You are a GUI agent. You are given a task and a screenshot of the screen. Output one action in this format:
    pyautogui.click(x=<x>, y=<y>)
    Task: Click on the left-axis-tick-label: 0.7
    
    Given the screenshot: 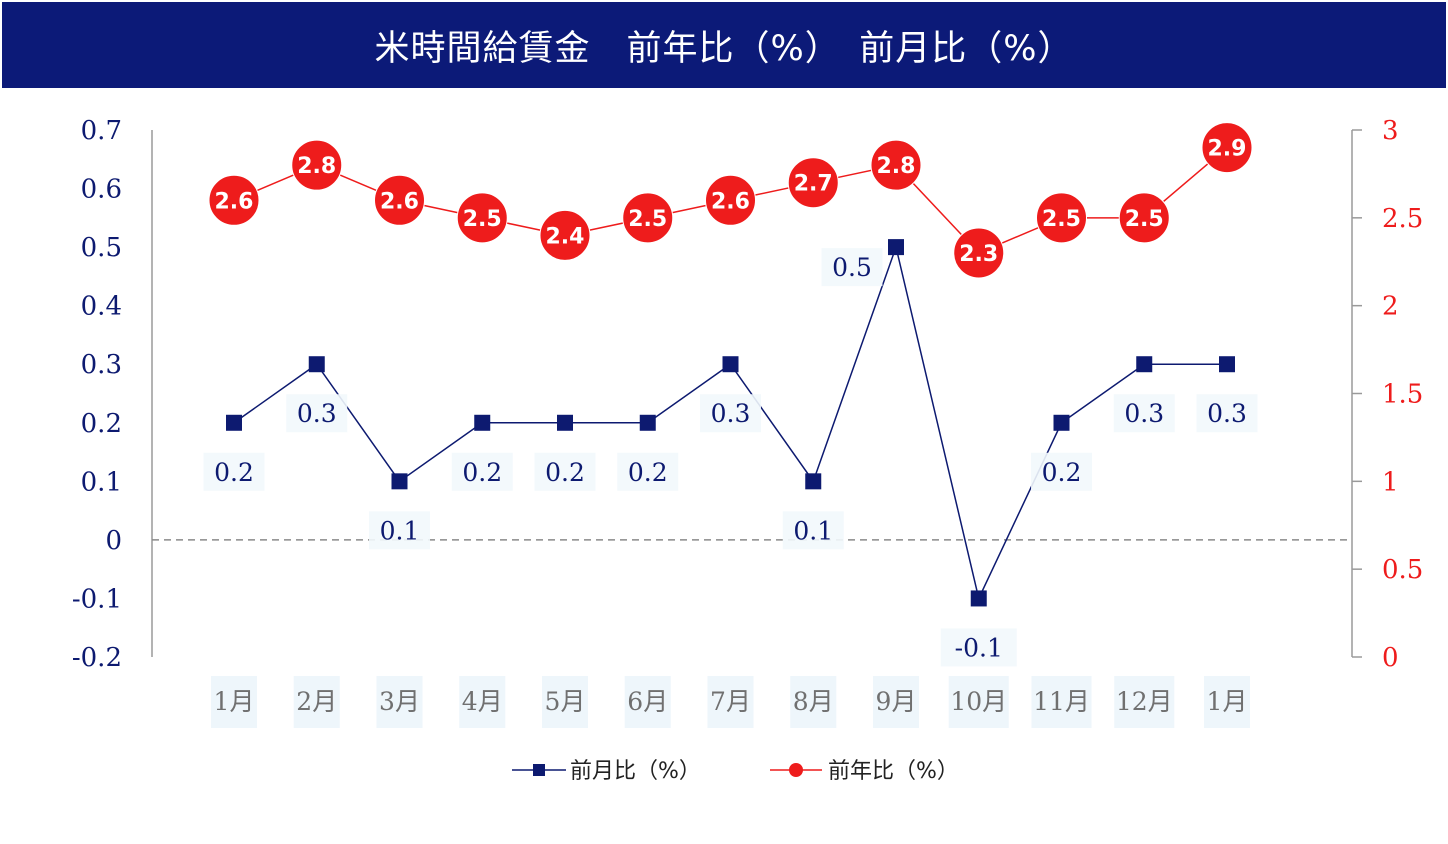 What is the action you would take?
    pyautogui.click(x=101, y=131)
    